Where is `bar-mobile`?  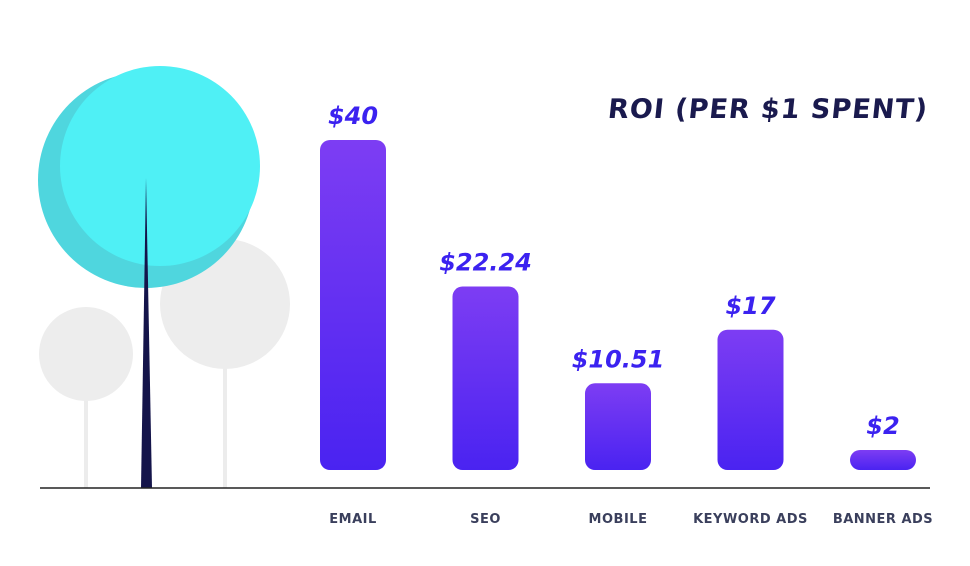
bar-mobile is located at coordinates (618, 426).